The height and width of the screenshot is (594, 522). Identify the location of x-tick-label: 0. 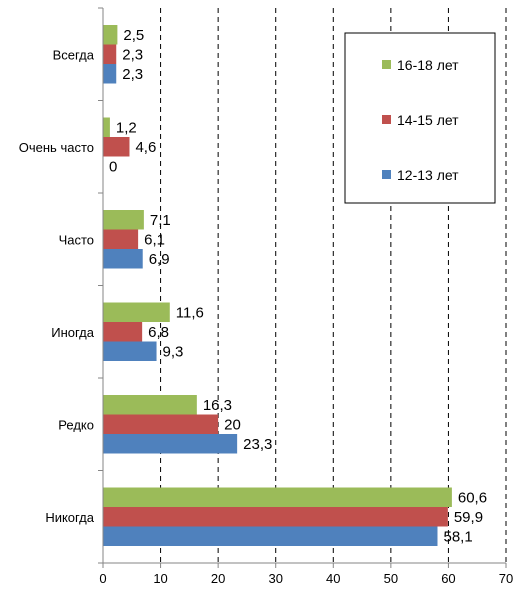
(102, 578).